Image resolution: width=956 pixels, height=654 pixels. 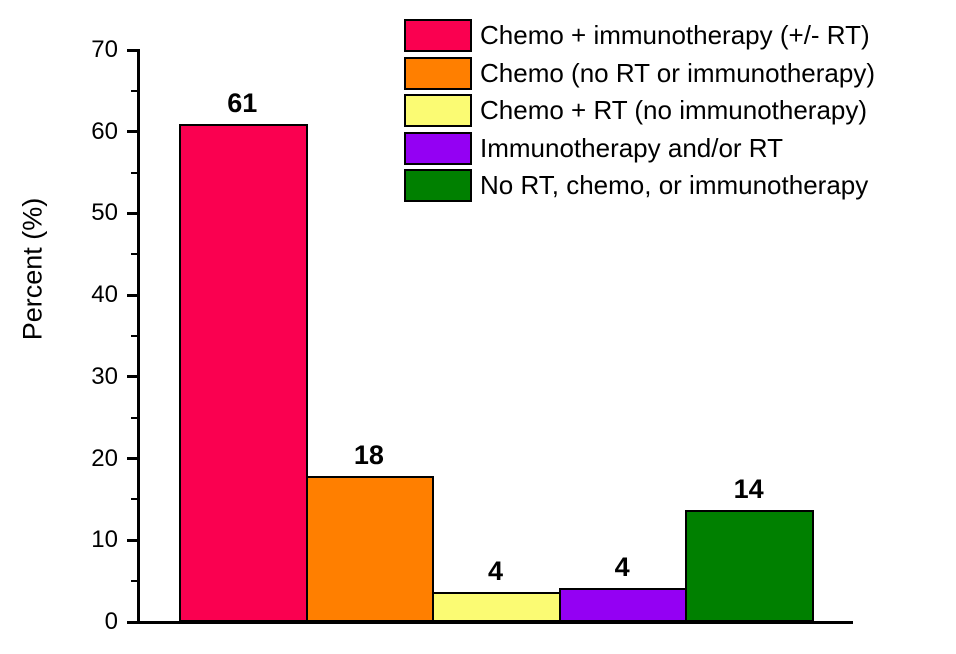 I want to click on legend-swatch-orange, so click(x=438, y=73).